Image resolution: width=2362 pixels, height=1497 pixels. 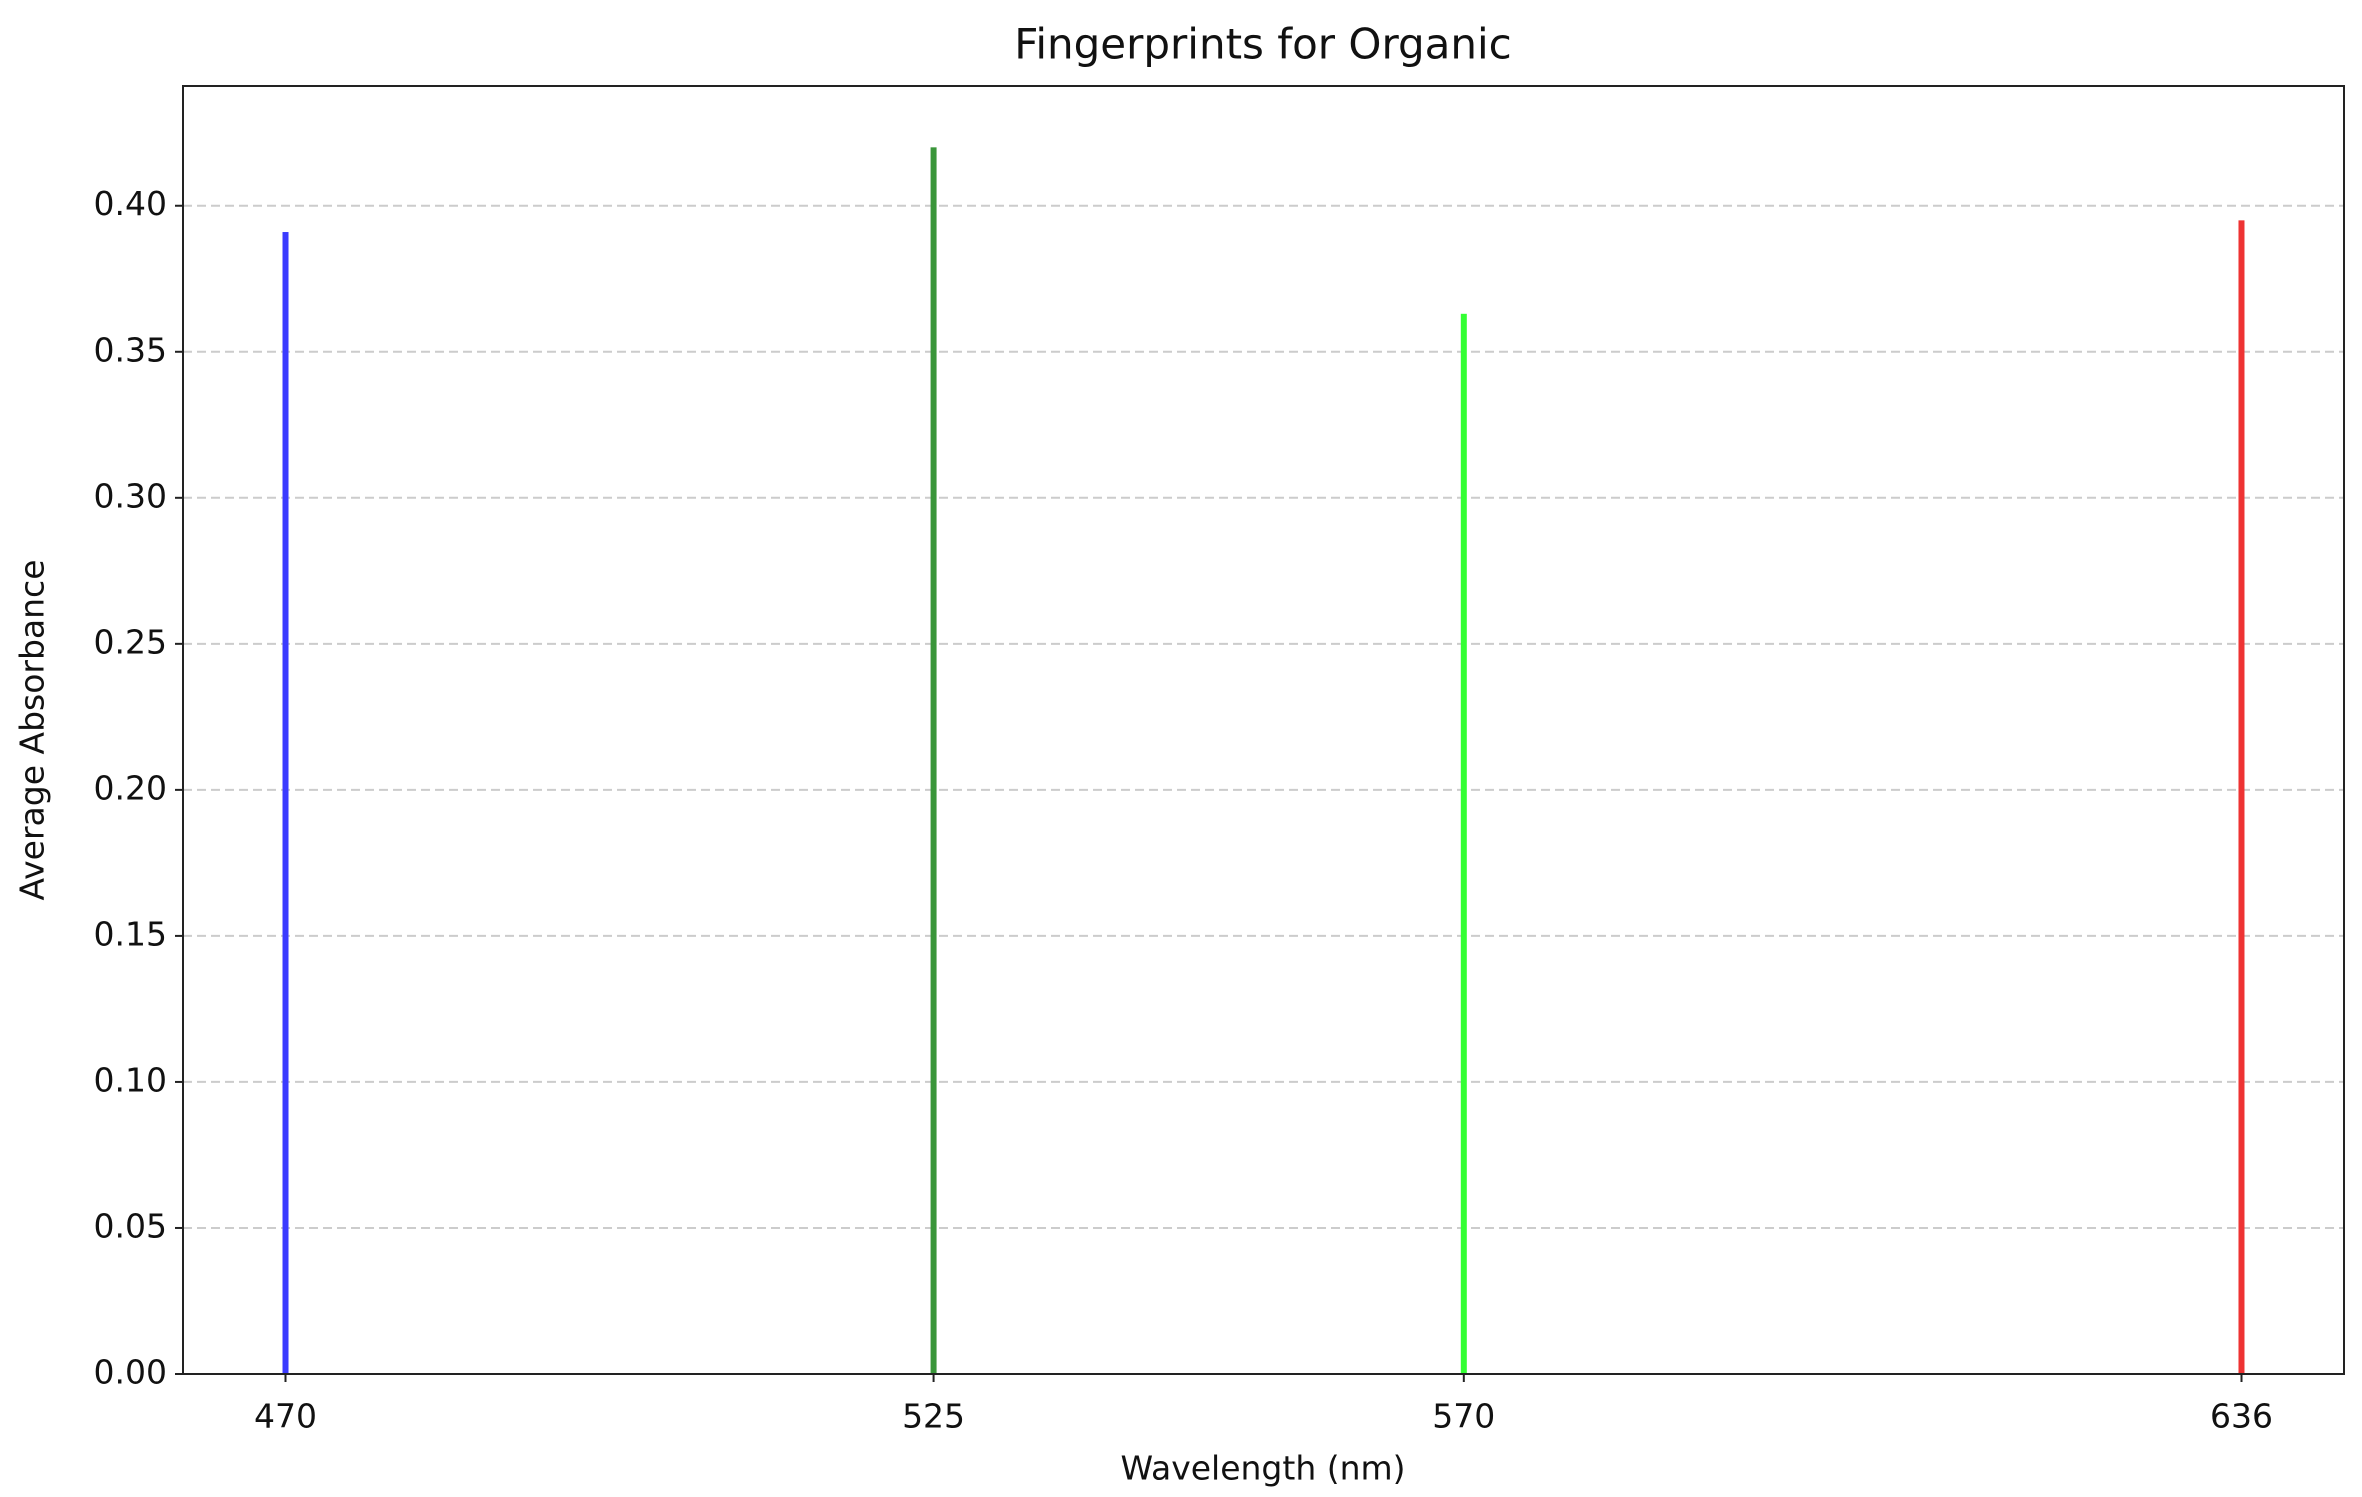 What do you see at coordinates (130, 495) in the screenshot?
I see `y-tick-label: 0.30` at bounding box center [130, 495].